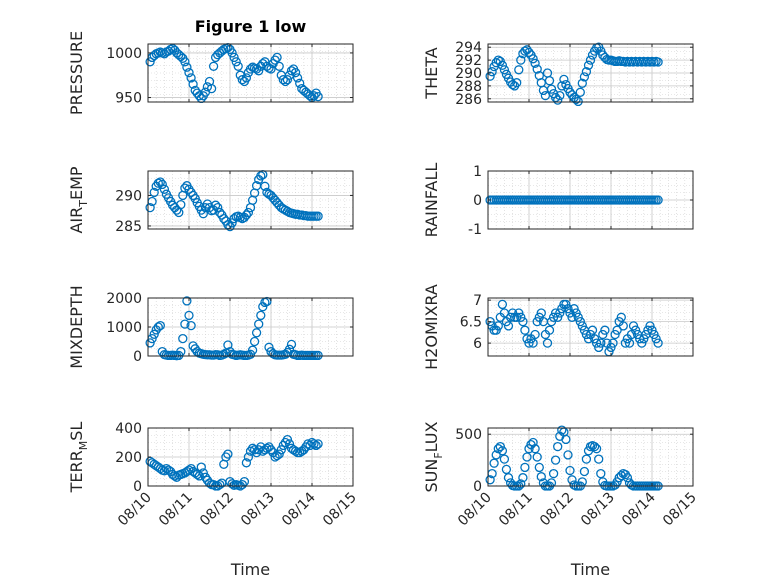 This screenshot has height=583, width=778. Describe the element at coordinates (431, 73) in the screenshot. I see `y-axis-label: THETA` at that location.